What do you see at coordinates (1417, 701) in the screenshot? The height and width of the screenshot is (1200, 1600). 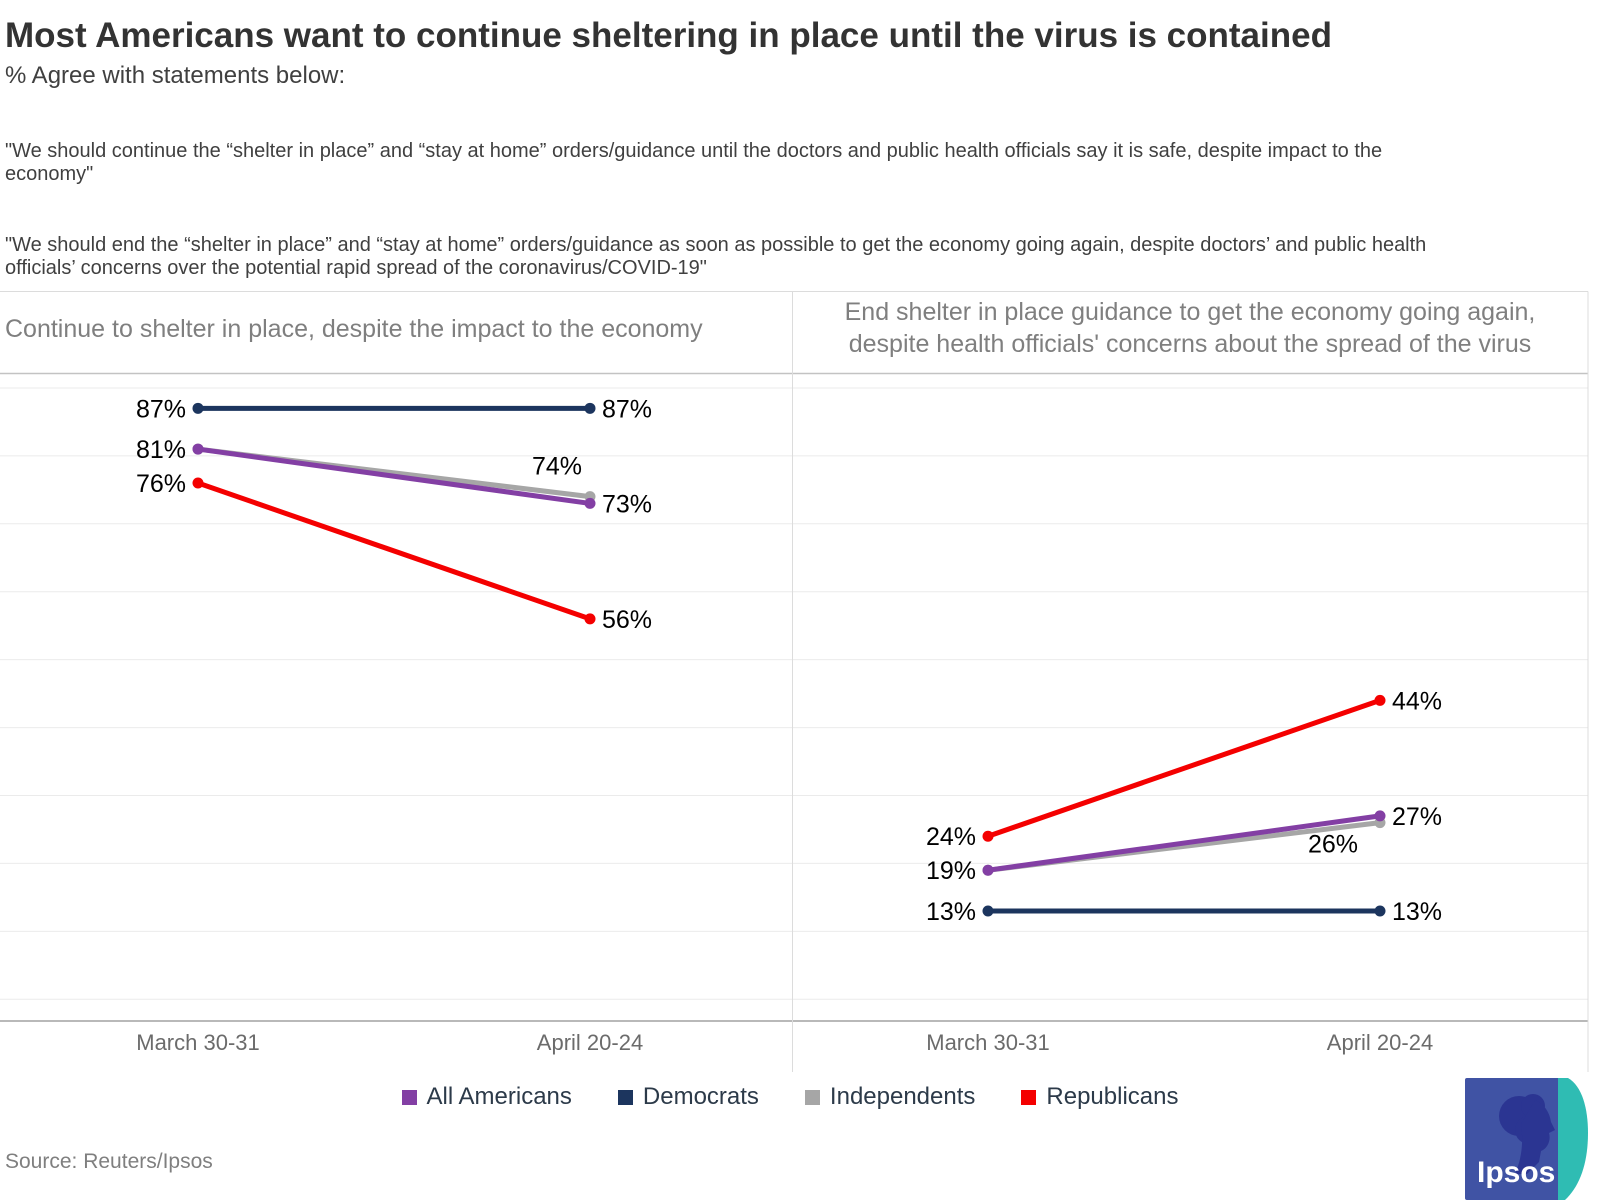 I see `value-label-republicans-end: 44%` at bounding box center [1417, 701].